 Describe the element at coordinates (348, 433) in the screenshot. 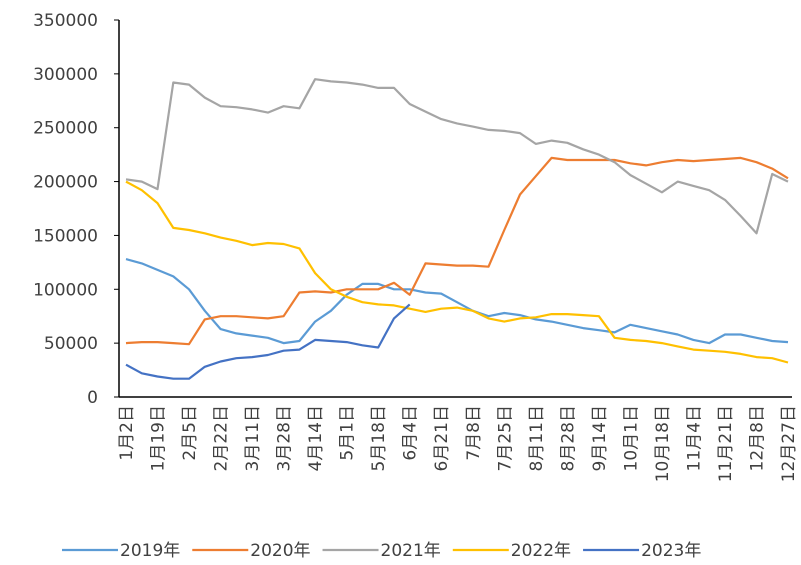

I see `x-tick-label: 5月1日` at that location.